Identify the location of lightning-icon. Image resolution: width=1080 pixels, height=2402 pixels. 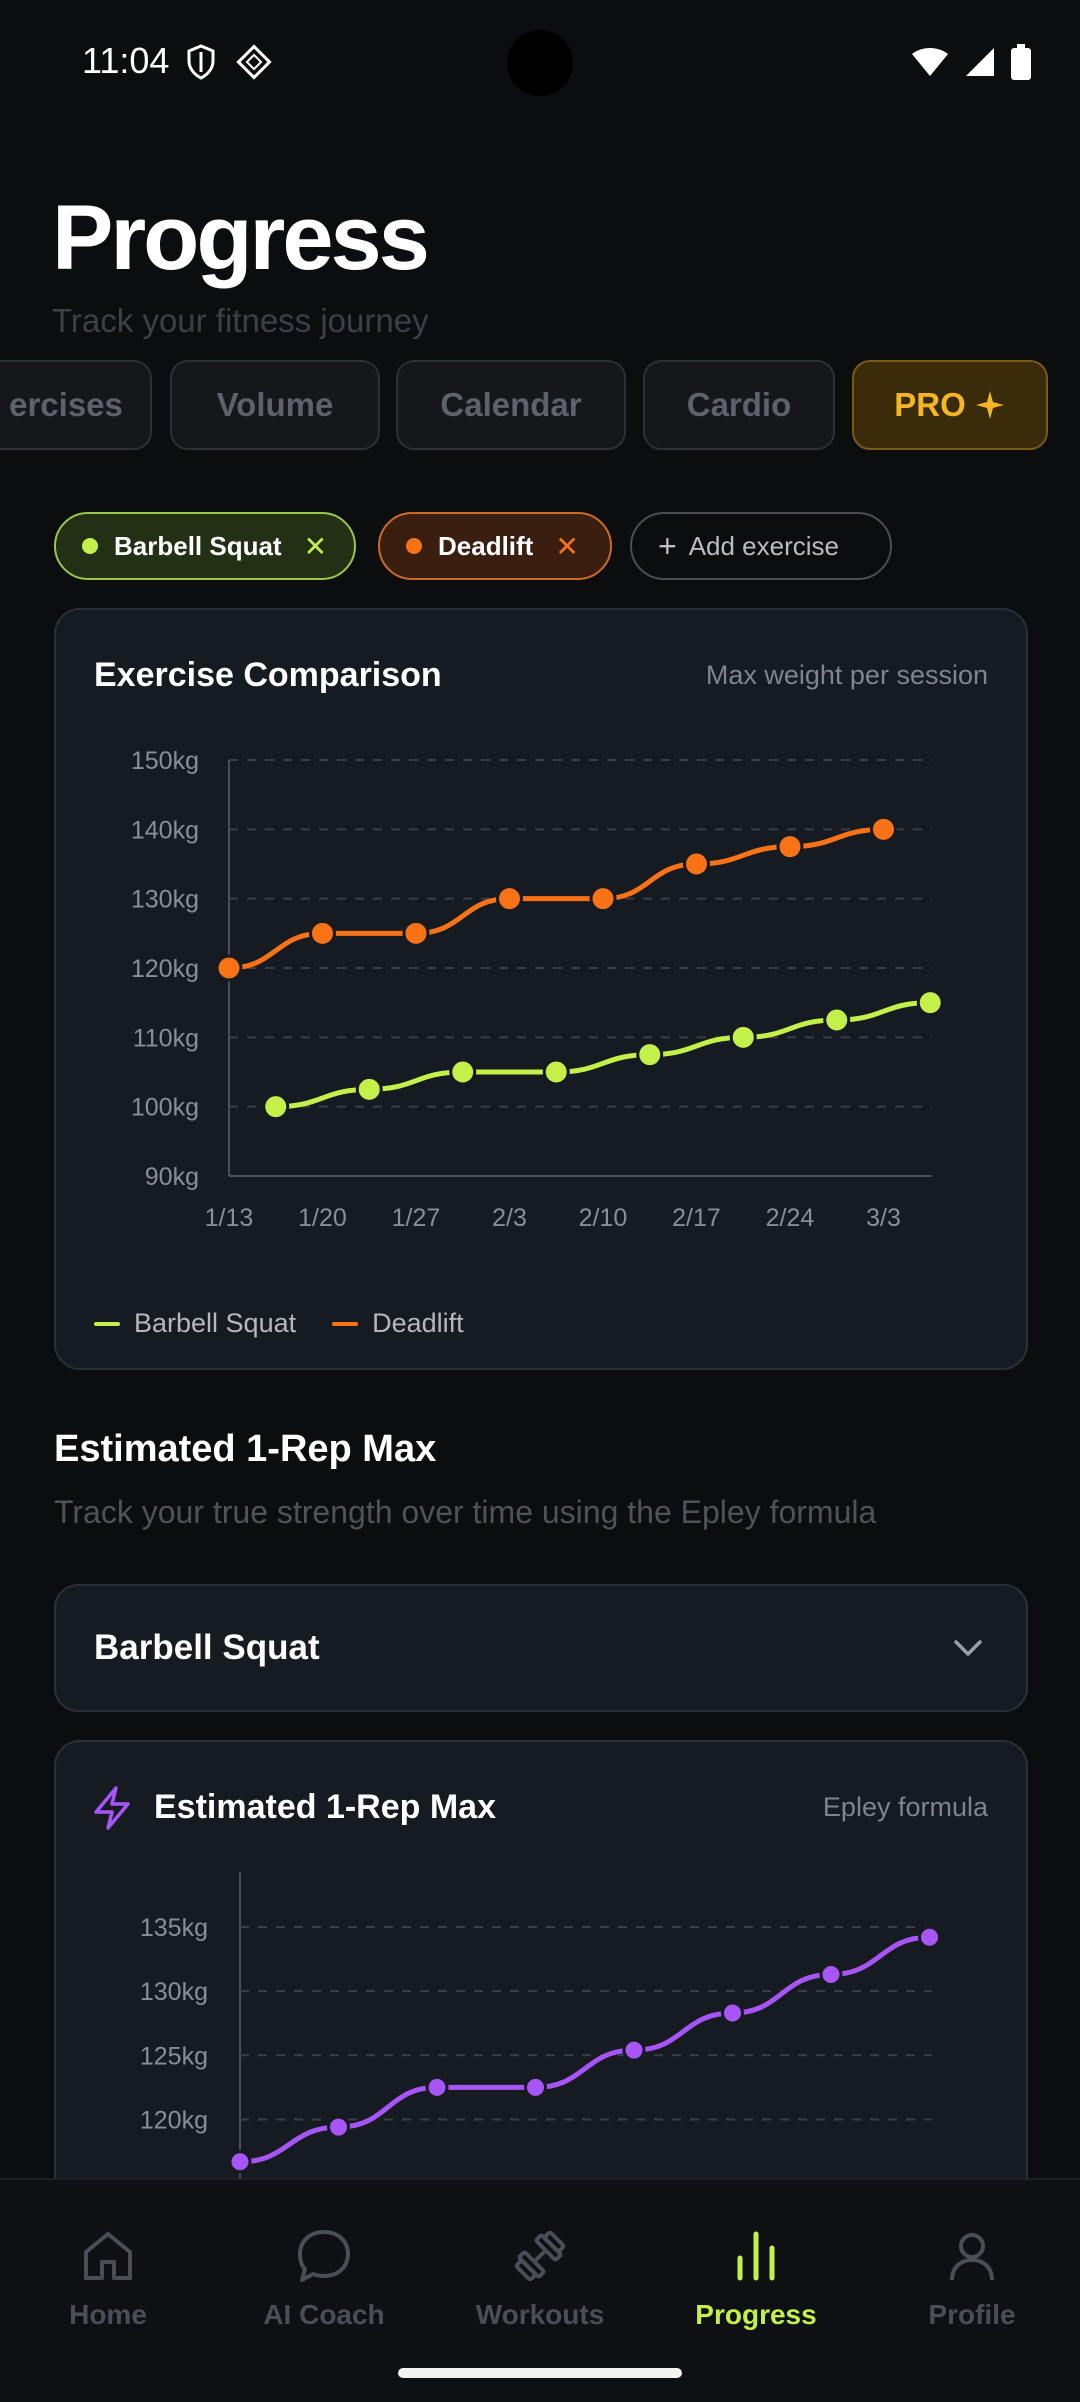
(112, 1808).